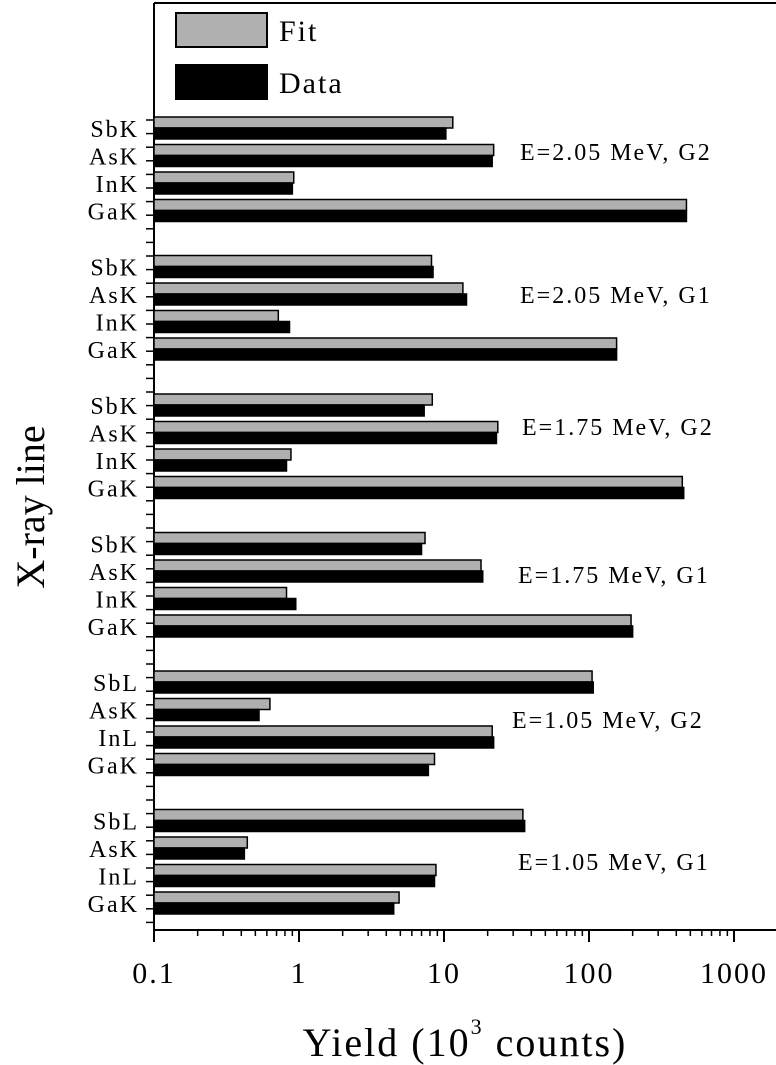 The height and width of the screenshot is (1065, 776). Describe the element at coordinates (154, 973) in the screenshot. I see `x-tick-label: 0.1` at that location.